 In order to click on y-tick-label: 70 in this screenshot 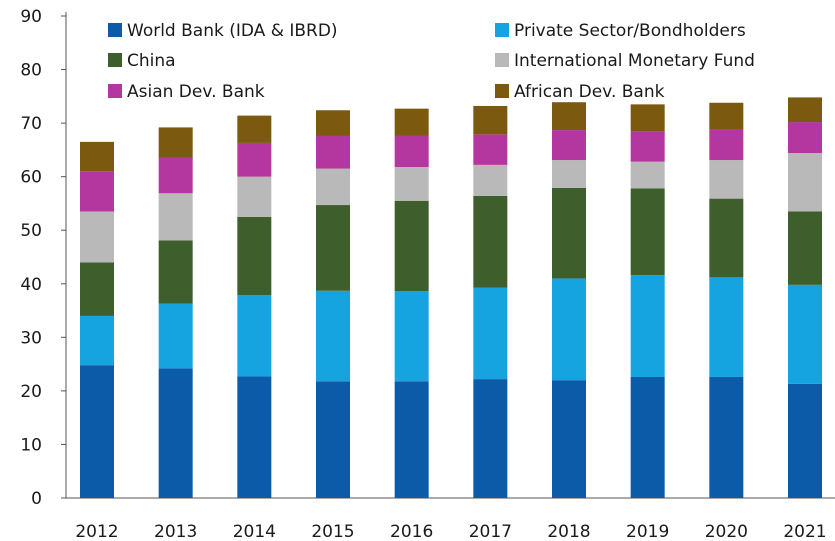, I will do `click(31, 124)`.